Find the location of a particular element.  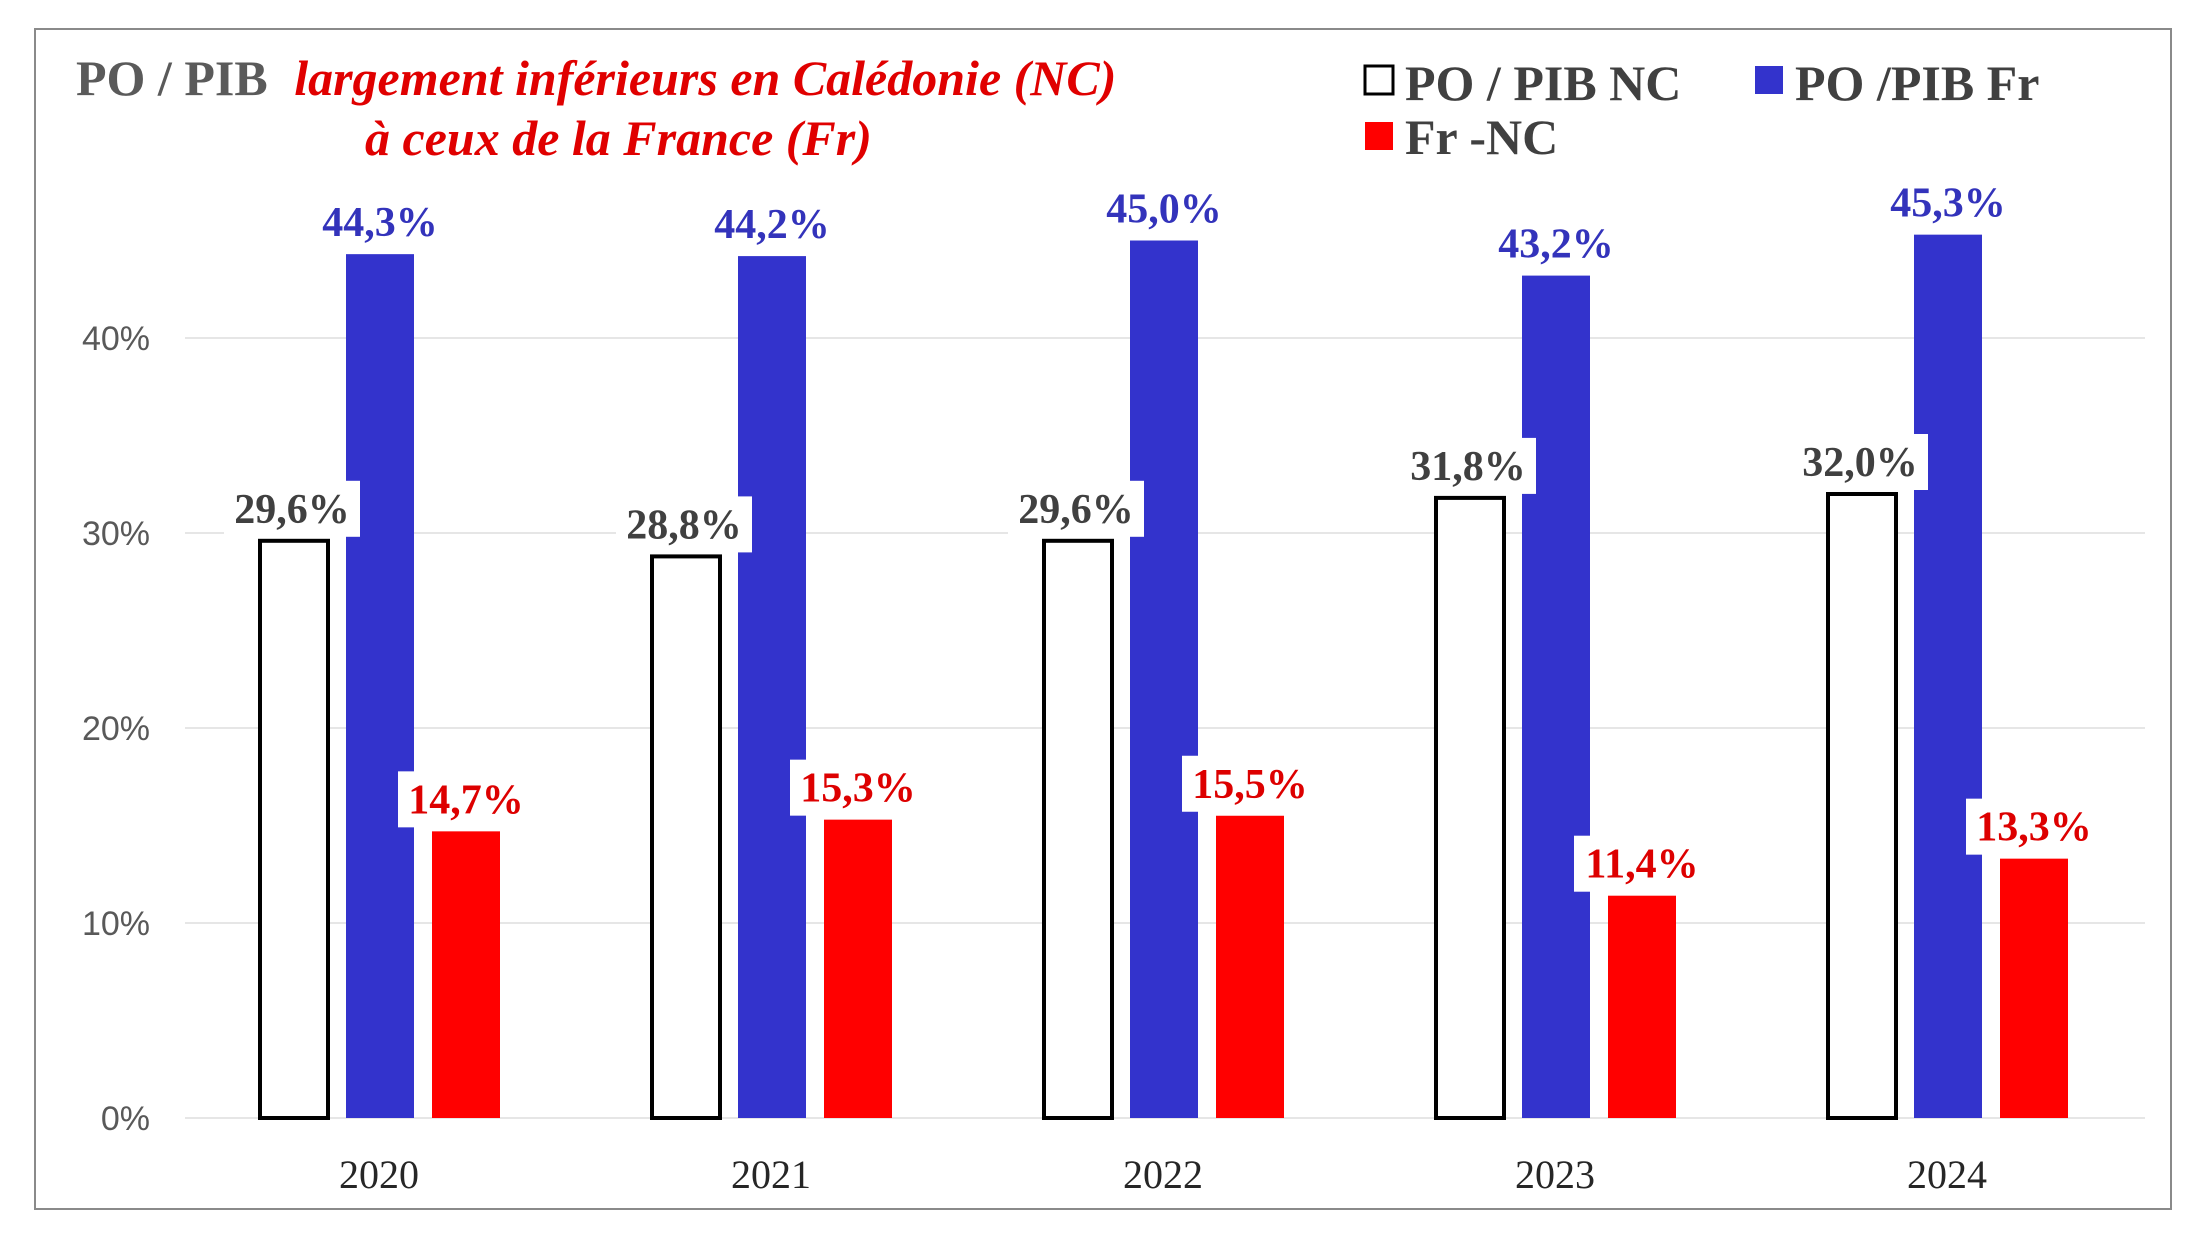

legend-swatch-diff is located at coordinates (1379, 136).